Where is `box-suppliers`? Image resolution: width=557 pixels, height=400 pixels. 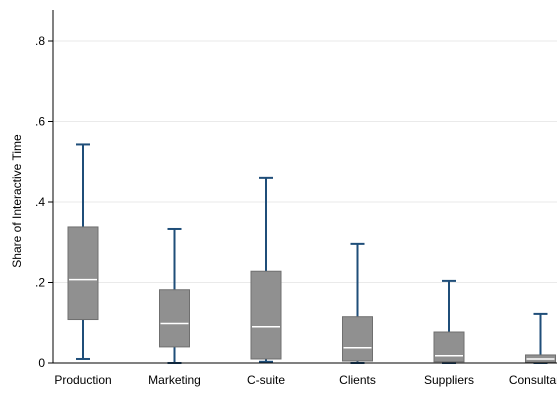
box-suppliers is located at coordinates (449, 321).